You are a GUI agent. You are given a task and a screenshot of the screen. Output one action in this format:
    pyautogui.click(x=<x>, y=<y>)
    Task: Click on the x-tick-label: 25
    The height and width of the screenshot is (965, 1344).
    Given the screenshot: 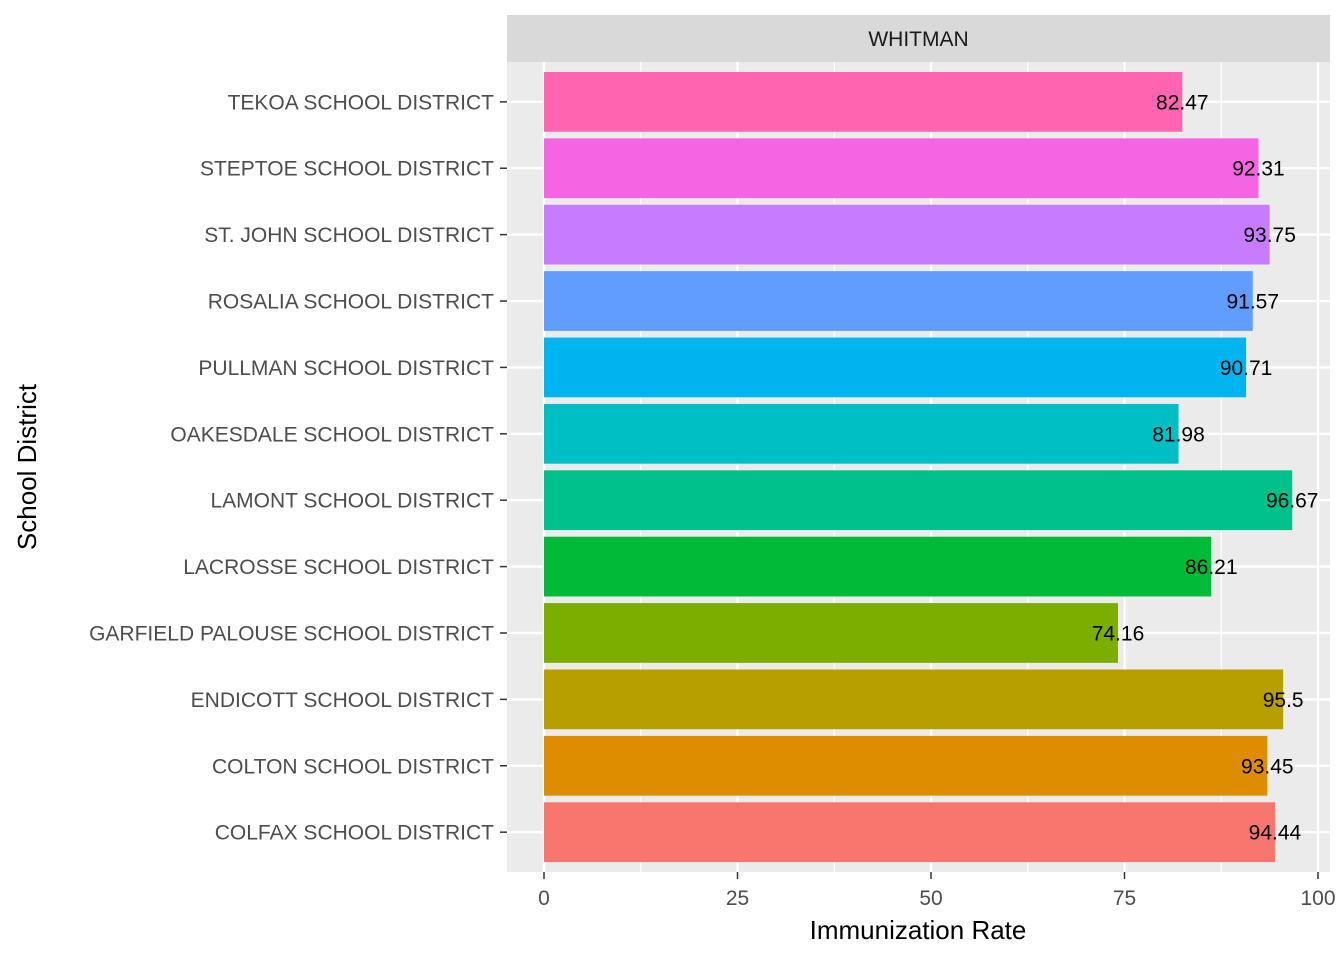 What is the action you would take?
    pyautogui.click(x=737, y=898)
    